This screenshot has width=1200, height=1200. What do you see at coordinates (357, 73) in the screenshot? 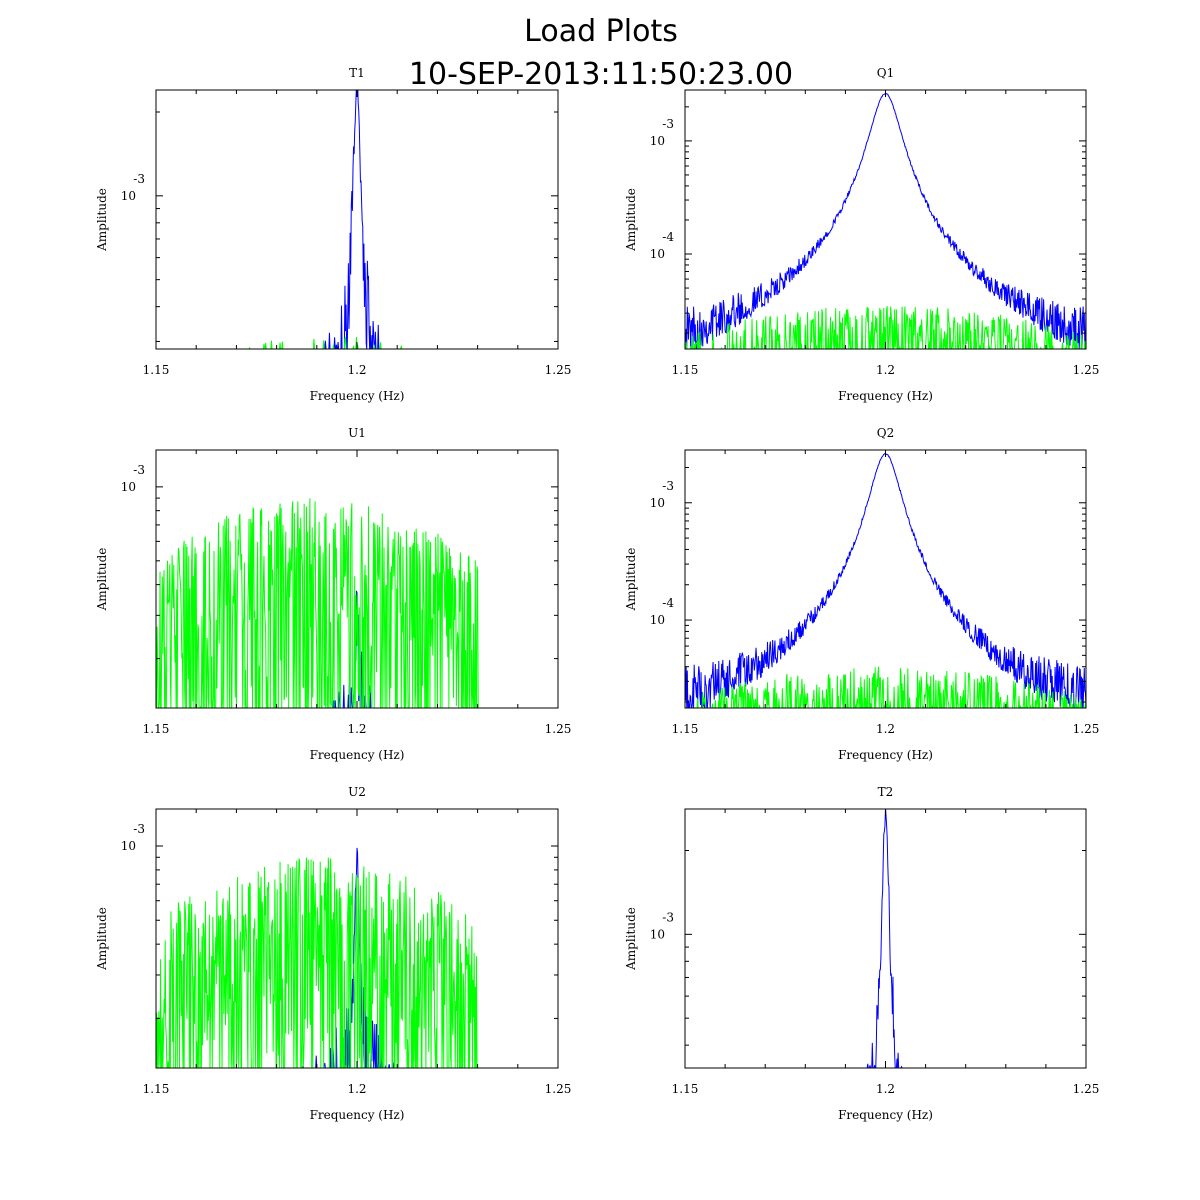
I see `subplot-title: T1` at bounding box center [357, 73].